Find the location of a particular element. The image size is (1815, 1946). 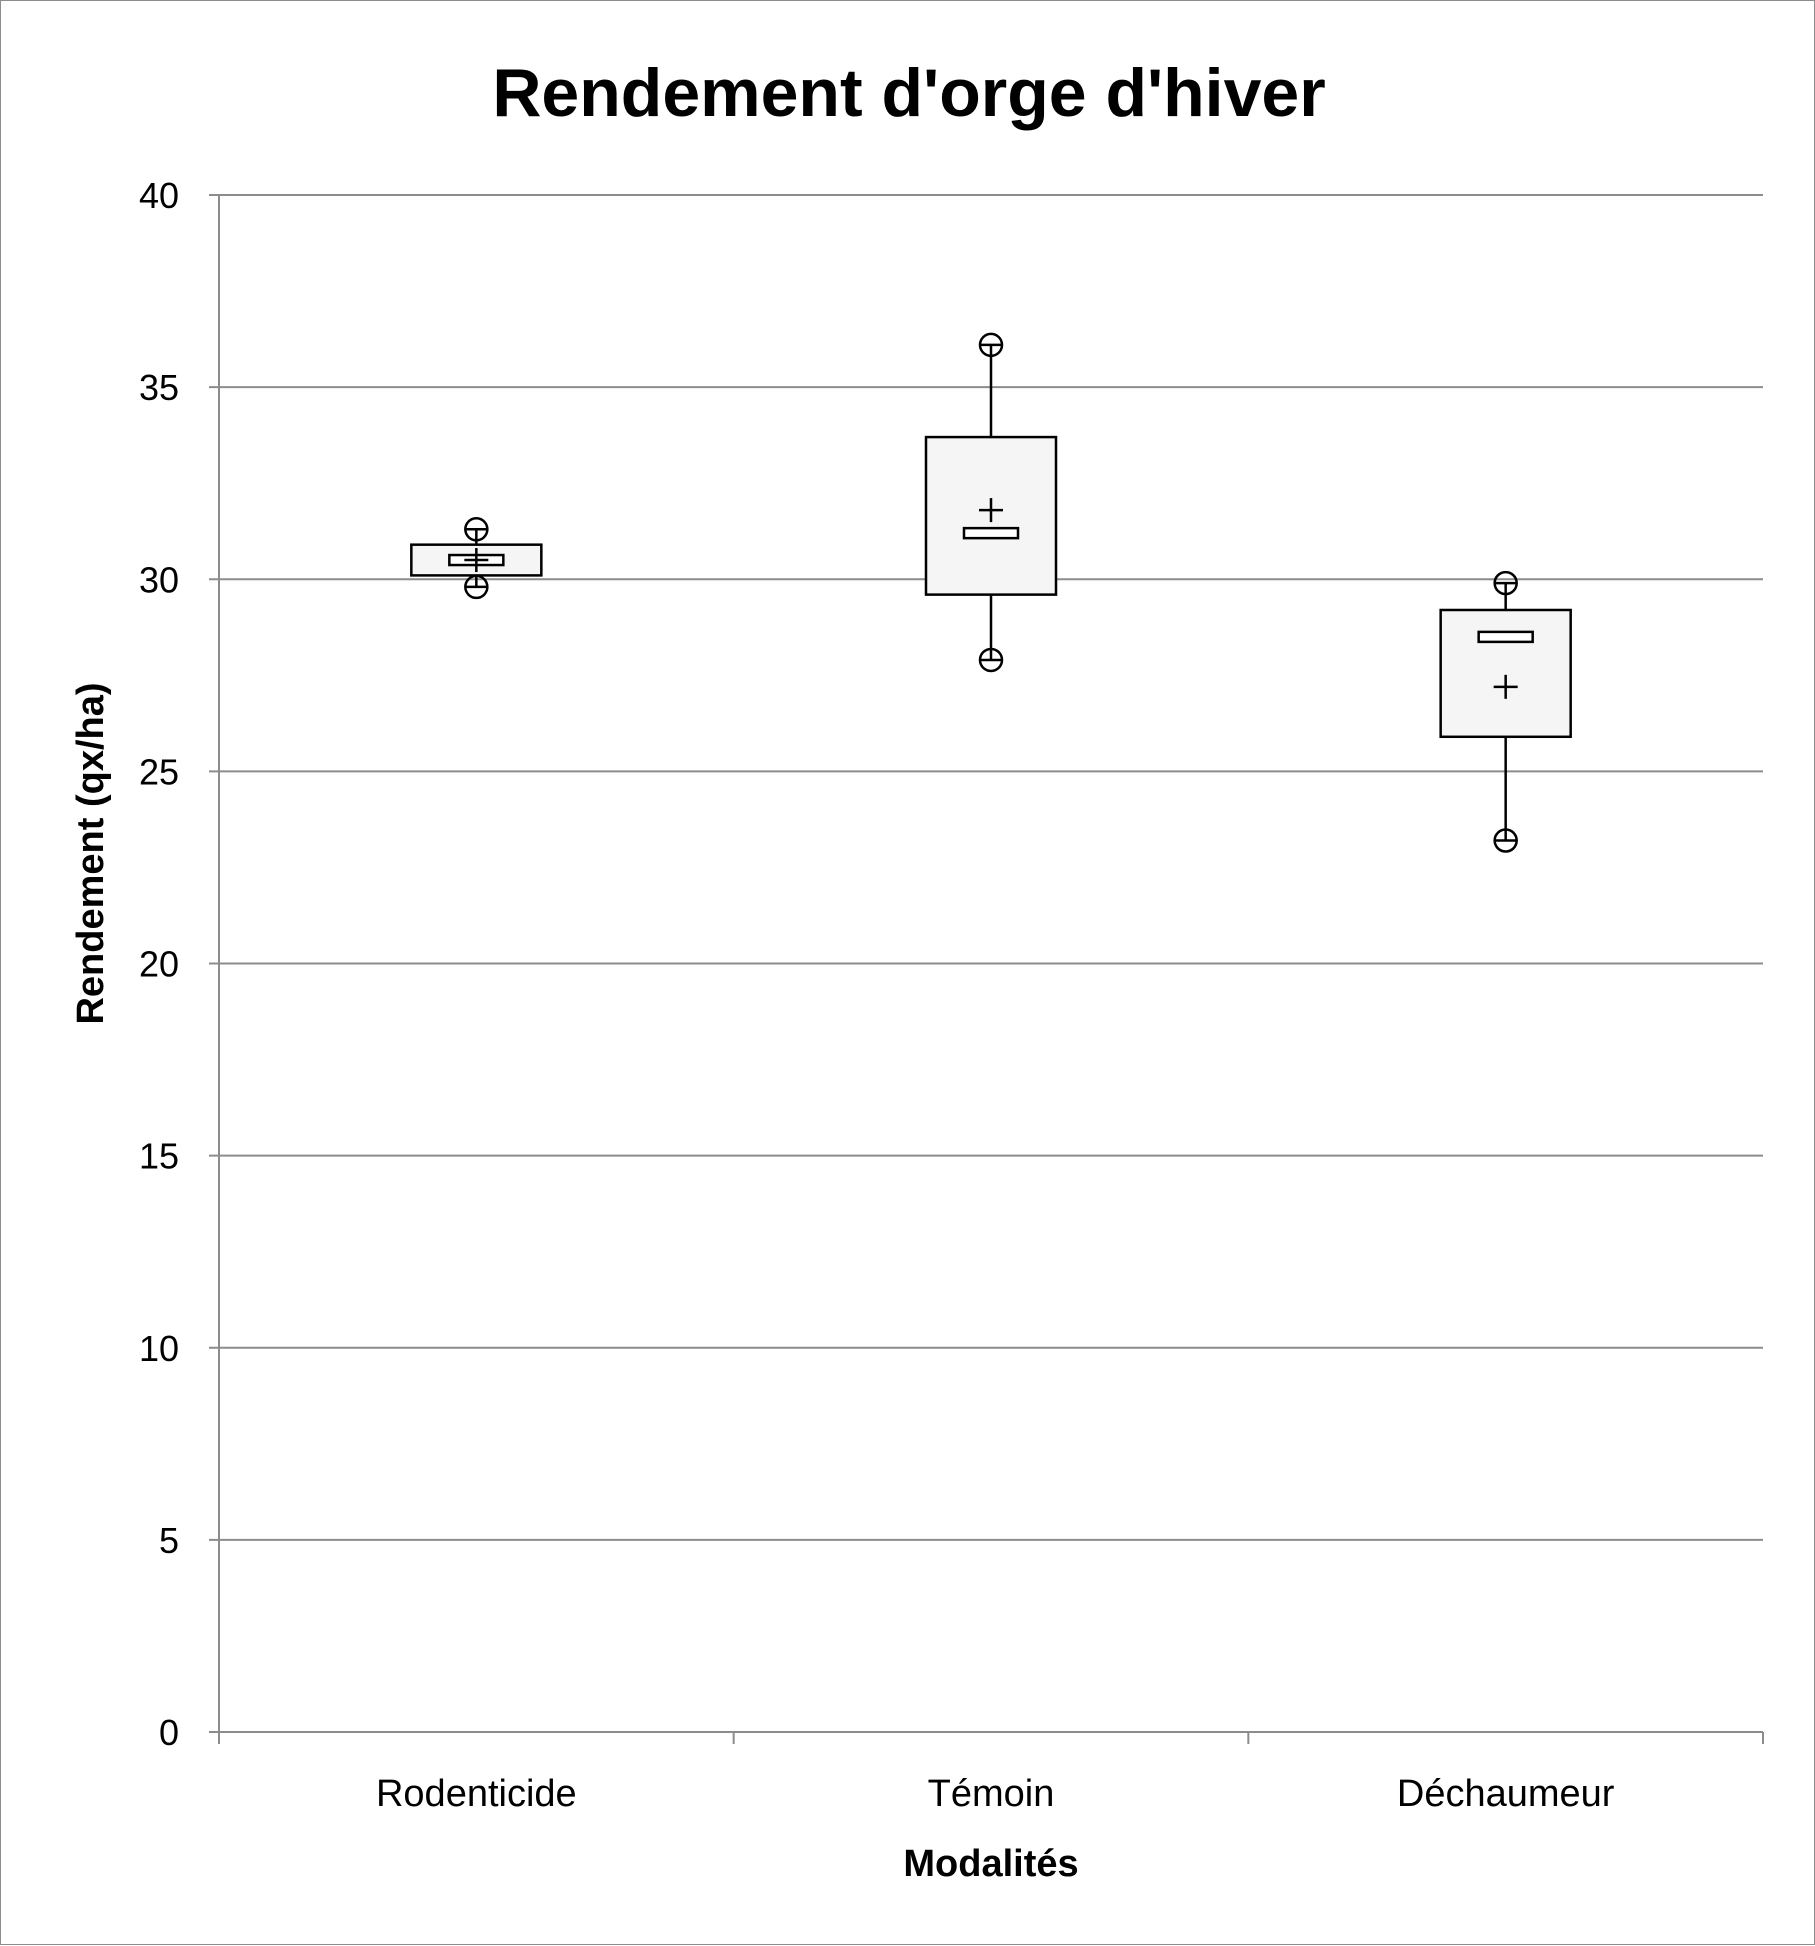

y-tick-label: 5 is located at coordinates (169, 1540).